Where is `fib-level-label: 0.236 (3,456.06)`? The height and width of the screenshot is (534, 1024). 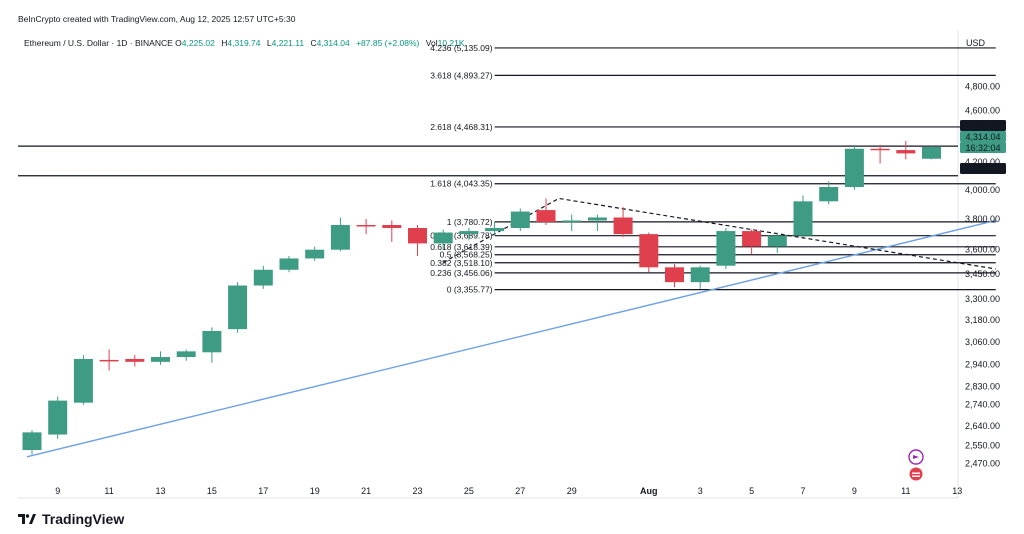
fib-level-label: 0.236 (3,456.06) is located at coordinates (461, 273).